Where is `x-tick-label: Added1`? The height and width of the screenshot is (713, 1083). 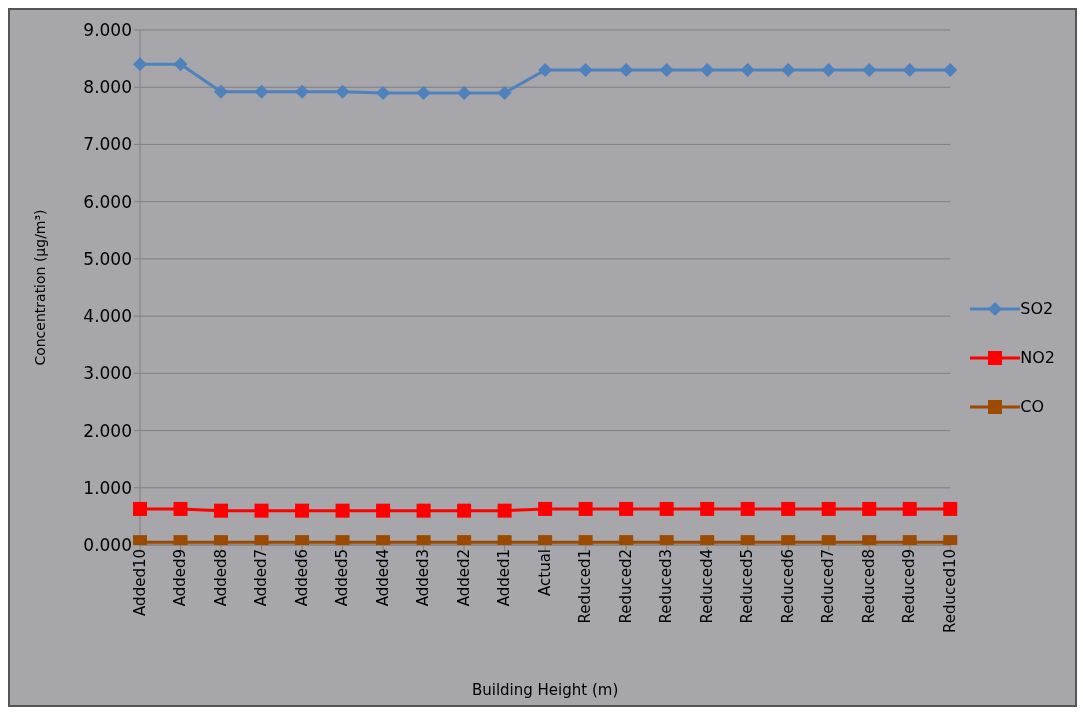
x-tick-label: Added1 is located at coordinates (504, 578).